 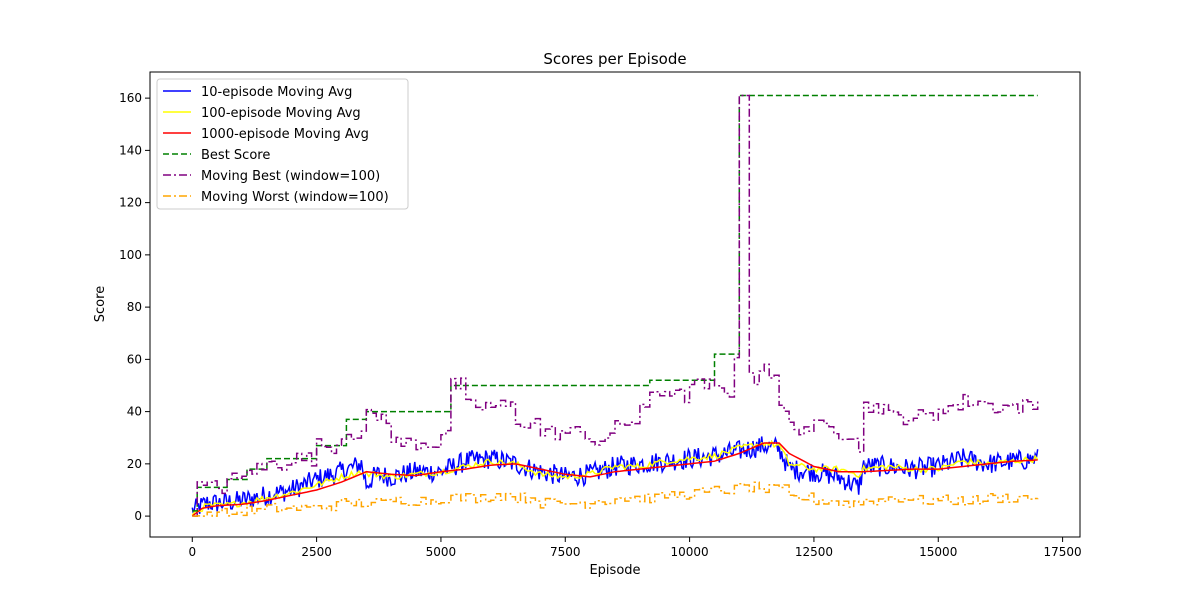 I want to click on x-tick-label: 2500, so click(x=316, y=552).